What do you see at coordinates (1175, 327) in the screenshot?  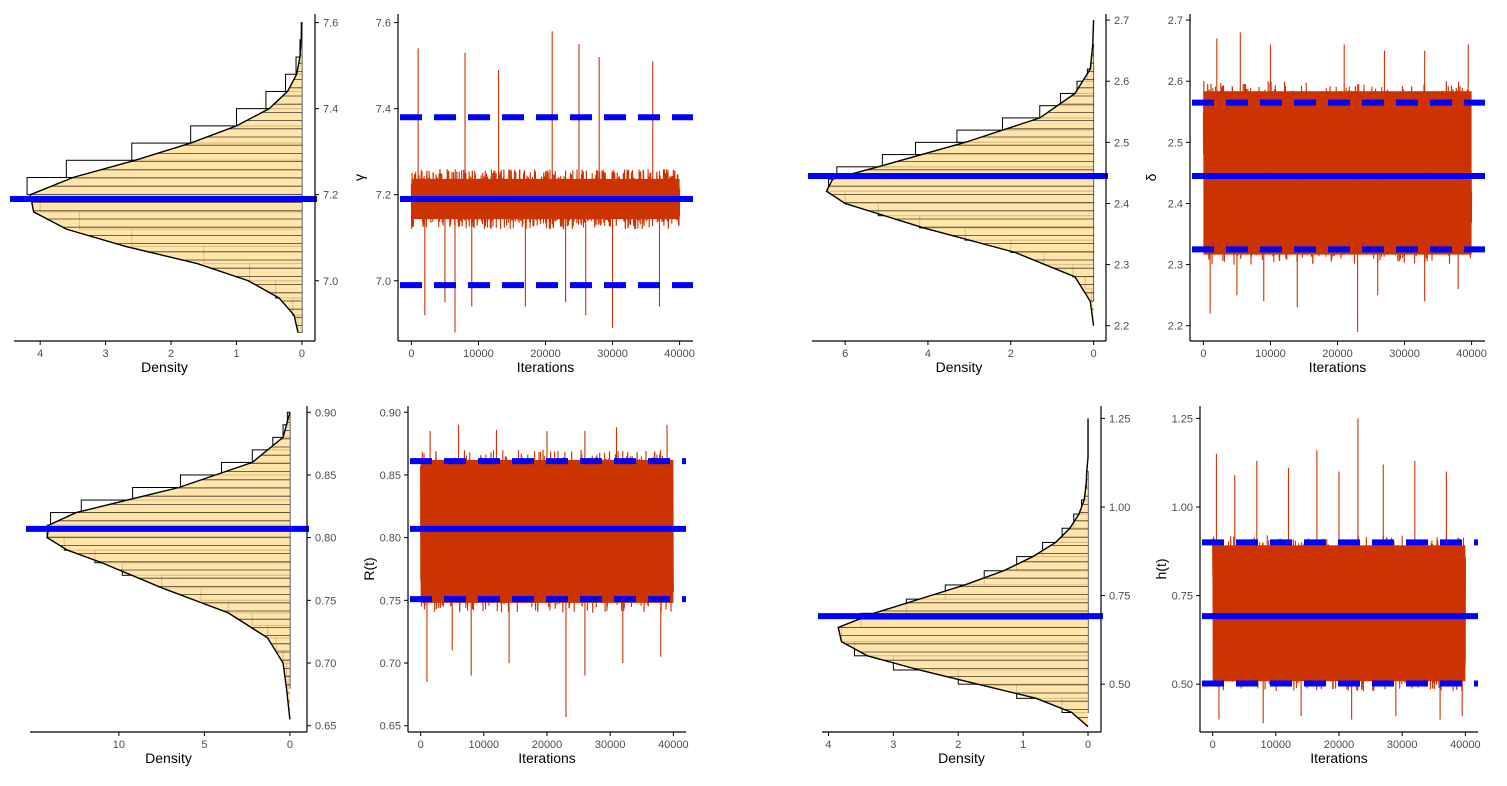 I see `y-tick-label: 2.2` at bounding box center [1175, 327].